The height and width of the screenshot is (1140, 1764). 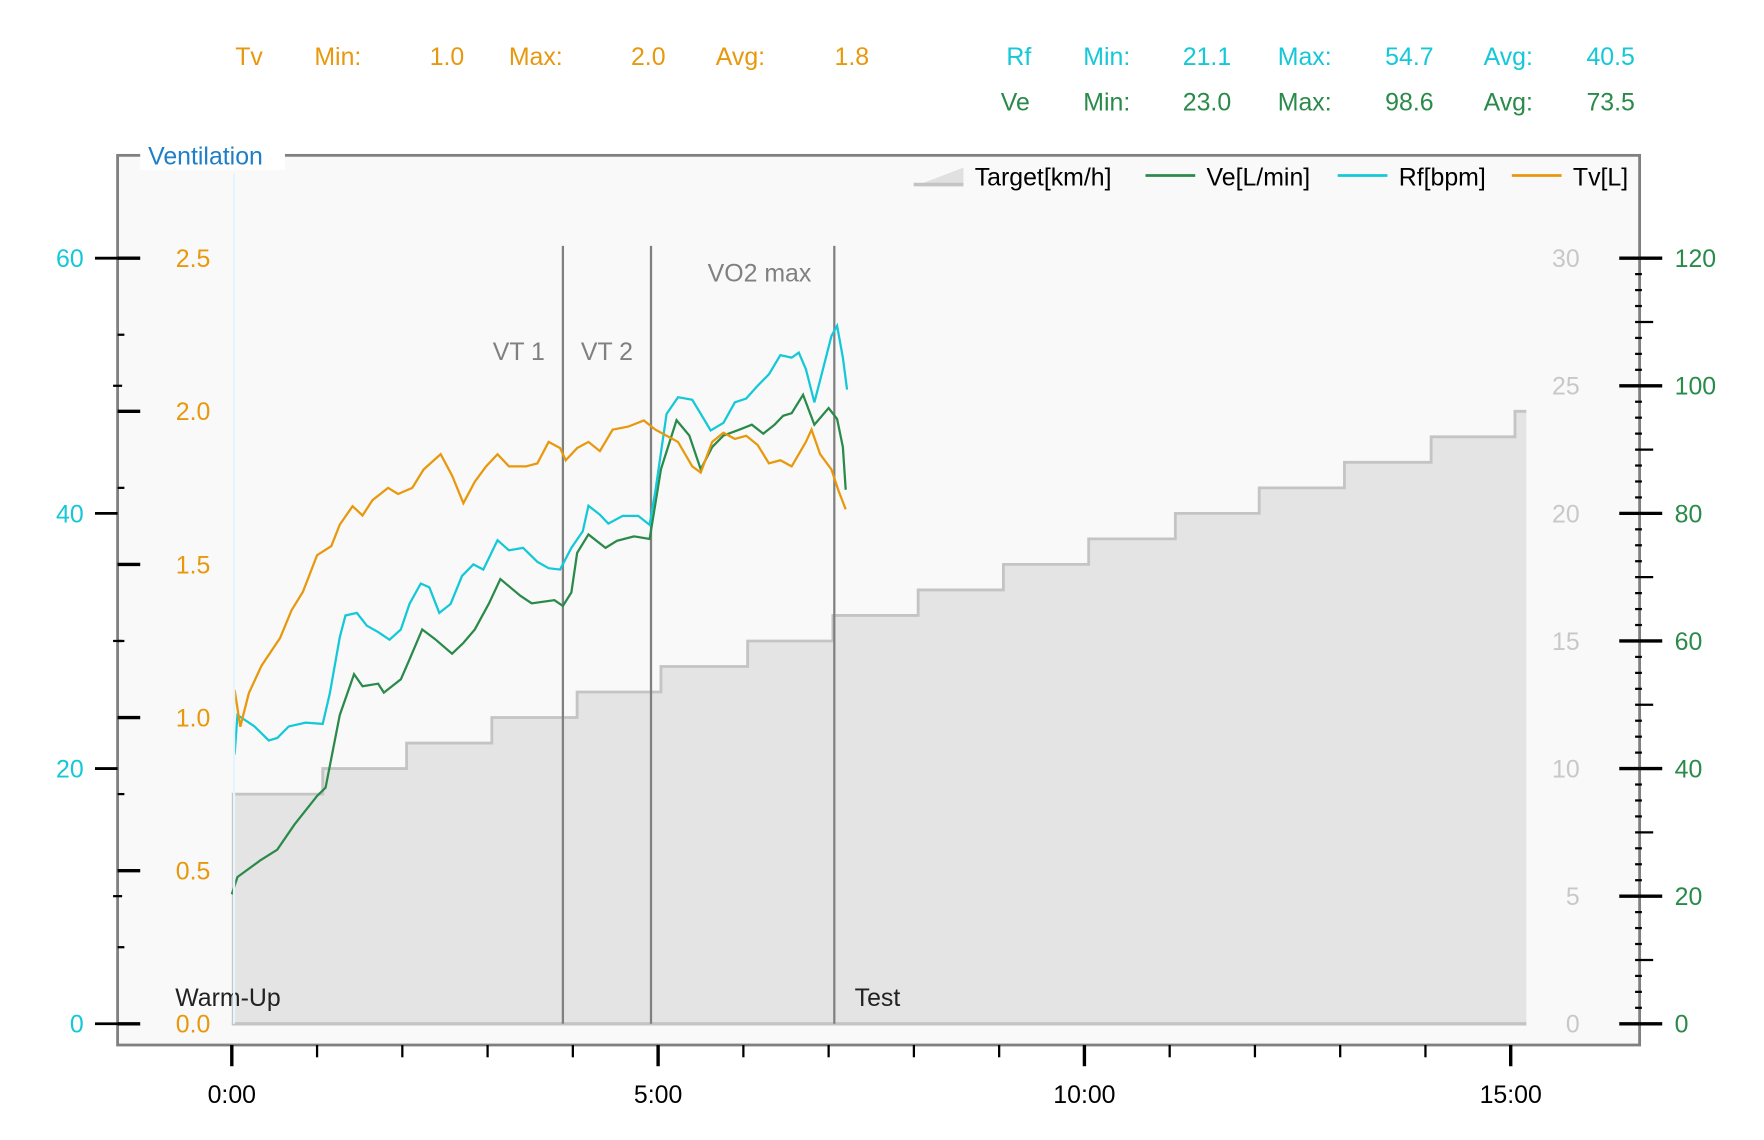 I want to click on legend-item-target: Target[km/h], so click(x=1012, y=178).